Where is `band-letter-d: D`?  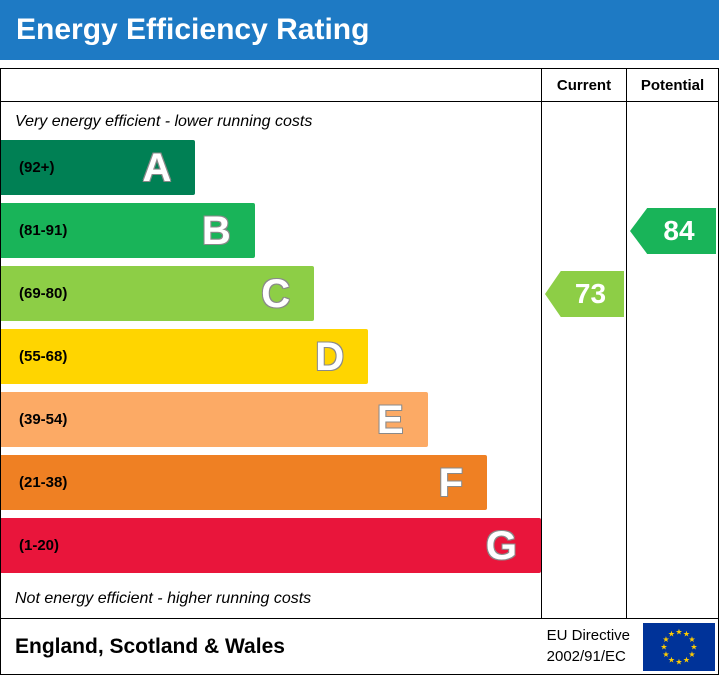
band-letter-d: D is located at coordinates (330, 356).